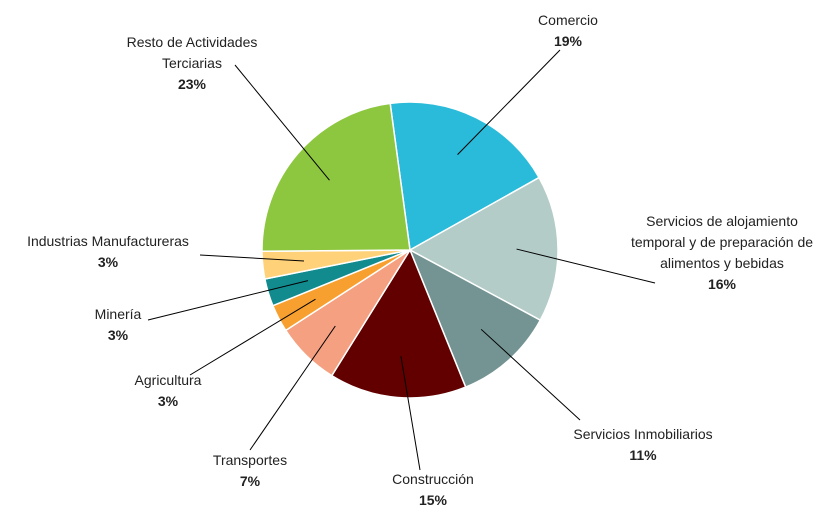 This screenshot has height=511, width=817. Describe the element at coordinates (250, 481) in the screenshot. I see `value-label: 7%` at that location.